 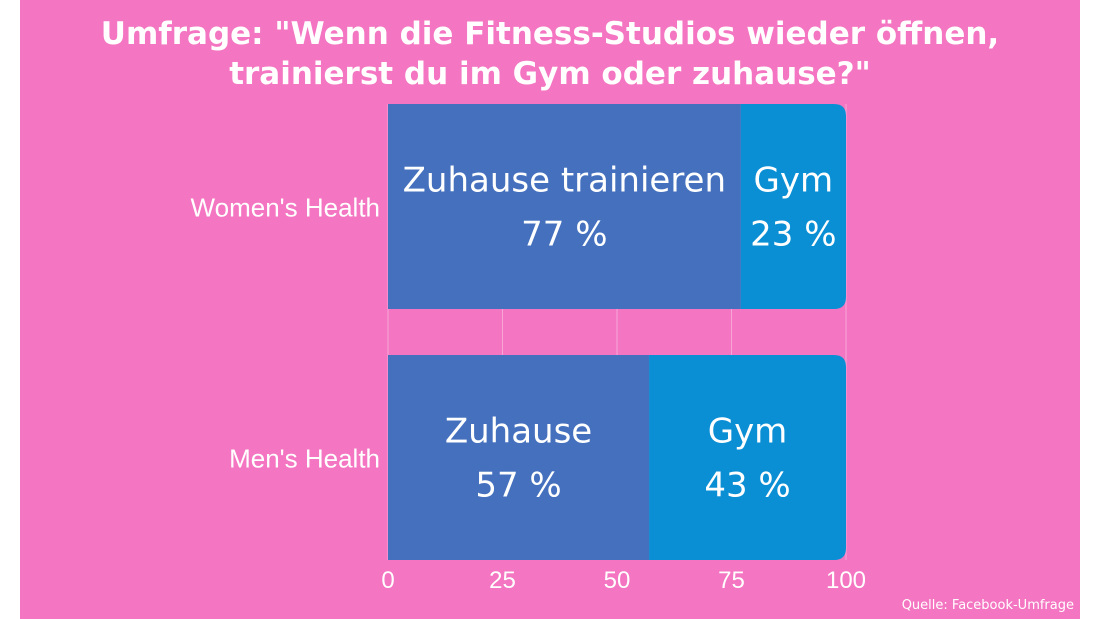 I want to click on source-note: Quelle: Facebook-Umfrage, so click(x=987, y=605).